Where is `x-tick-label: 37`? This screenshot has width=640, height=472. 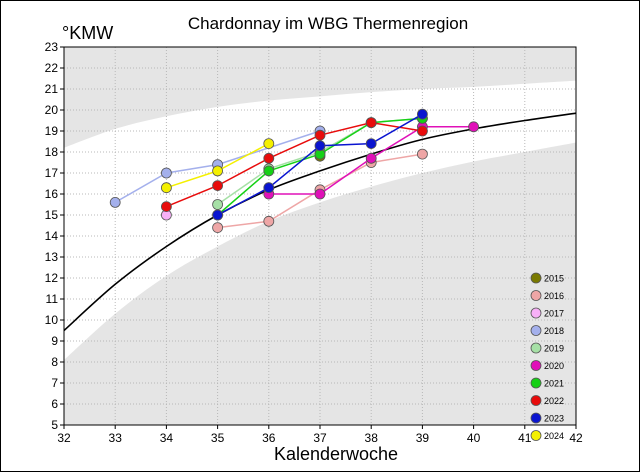 x-tick-label: 37 is located at coordinates (320, 438).